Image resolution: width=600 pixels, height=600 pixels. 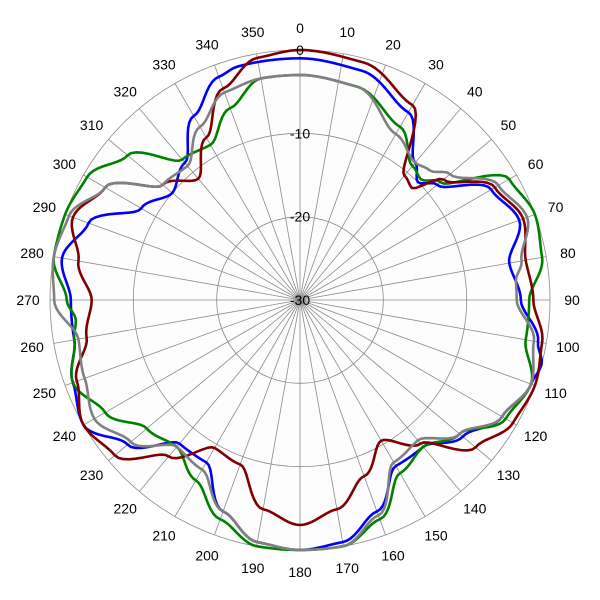 I want to click on angle-label-230: 230, so click(x=92, y=475).